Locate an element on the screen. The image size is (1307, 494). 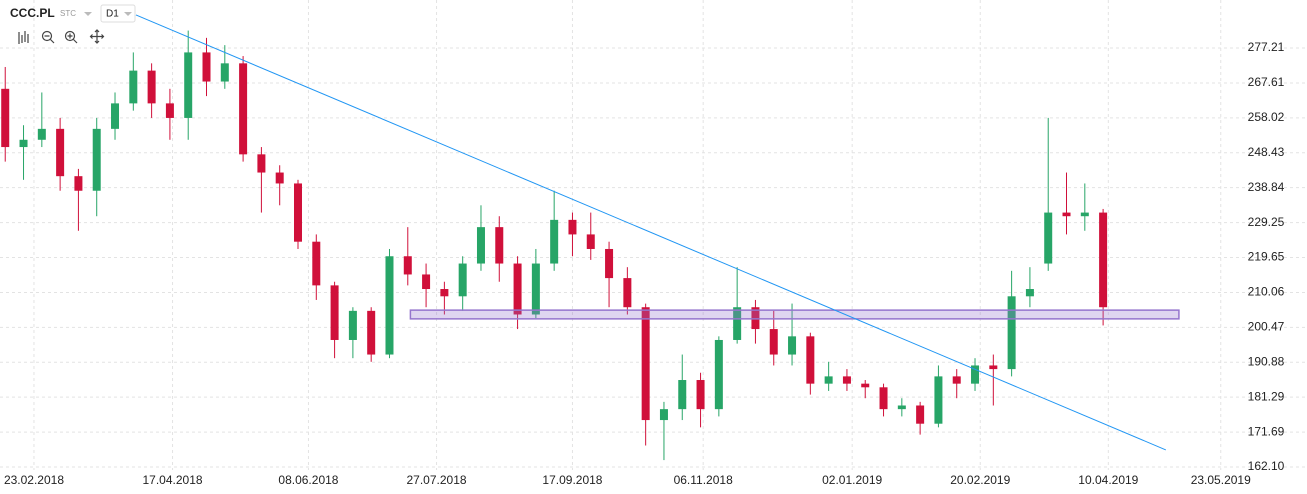
x-tick-label: 10.04.2019 is located at coordinates (1108, 480).